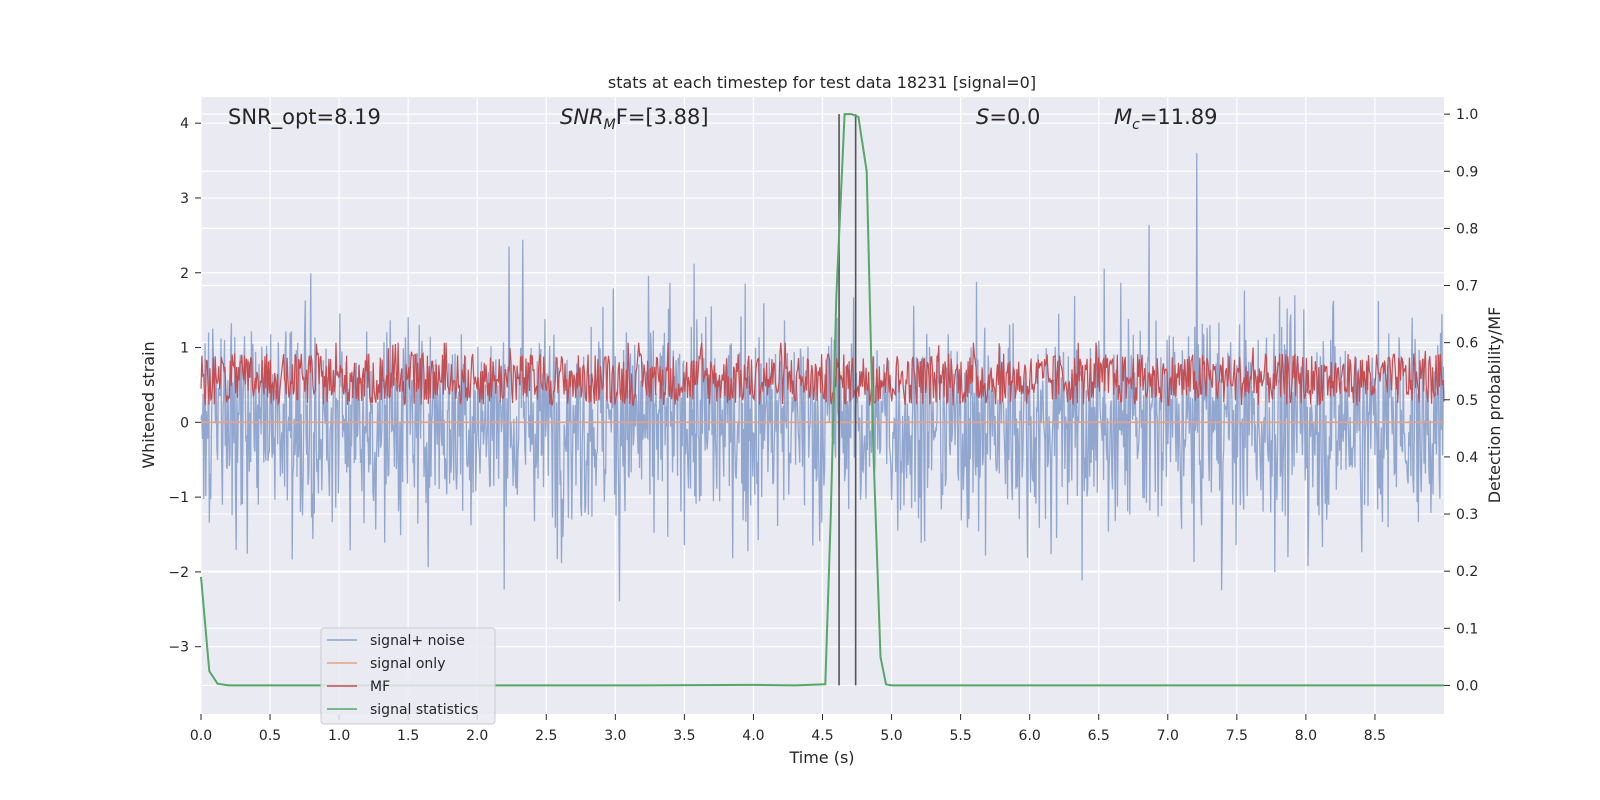  I want to click on x-tick-label: 0.5, so click(270, 736).